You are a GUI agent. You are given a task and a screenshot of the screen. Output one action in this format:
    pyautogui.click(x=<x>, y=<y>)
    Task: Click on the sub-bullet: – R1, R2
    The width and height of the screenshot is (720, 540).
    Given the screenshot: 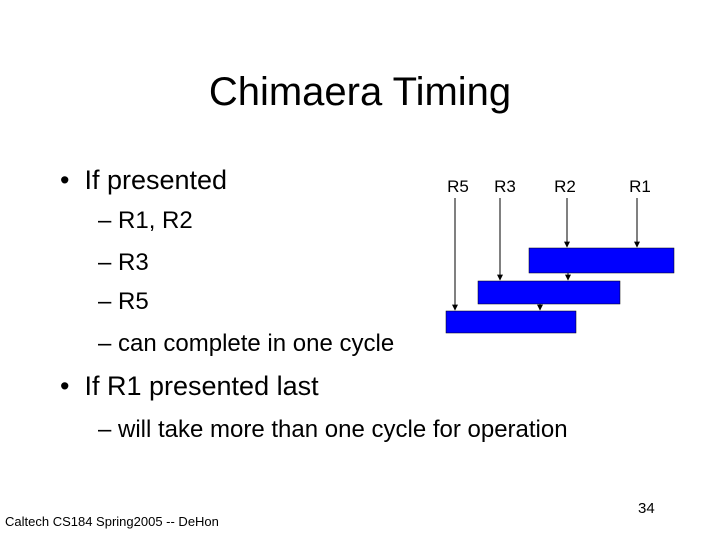 What is the action you would take?
    pyautogui.click(x=145, y=220)
    